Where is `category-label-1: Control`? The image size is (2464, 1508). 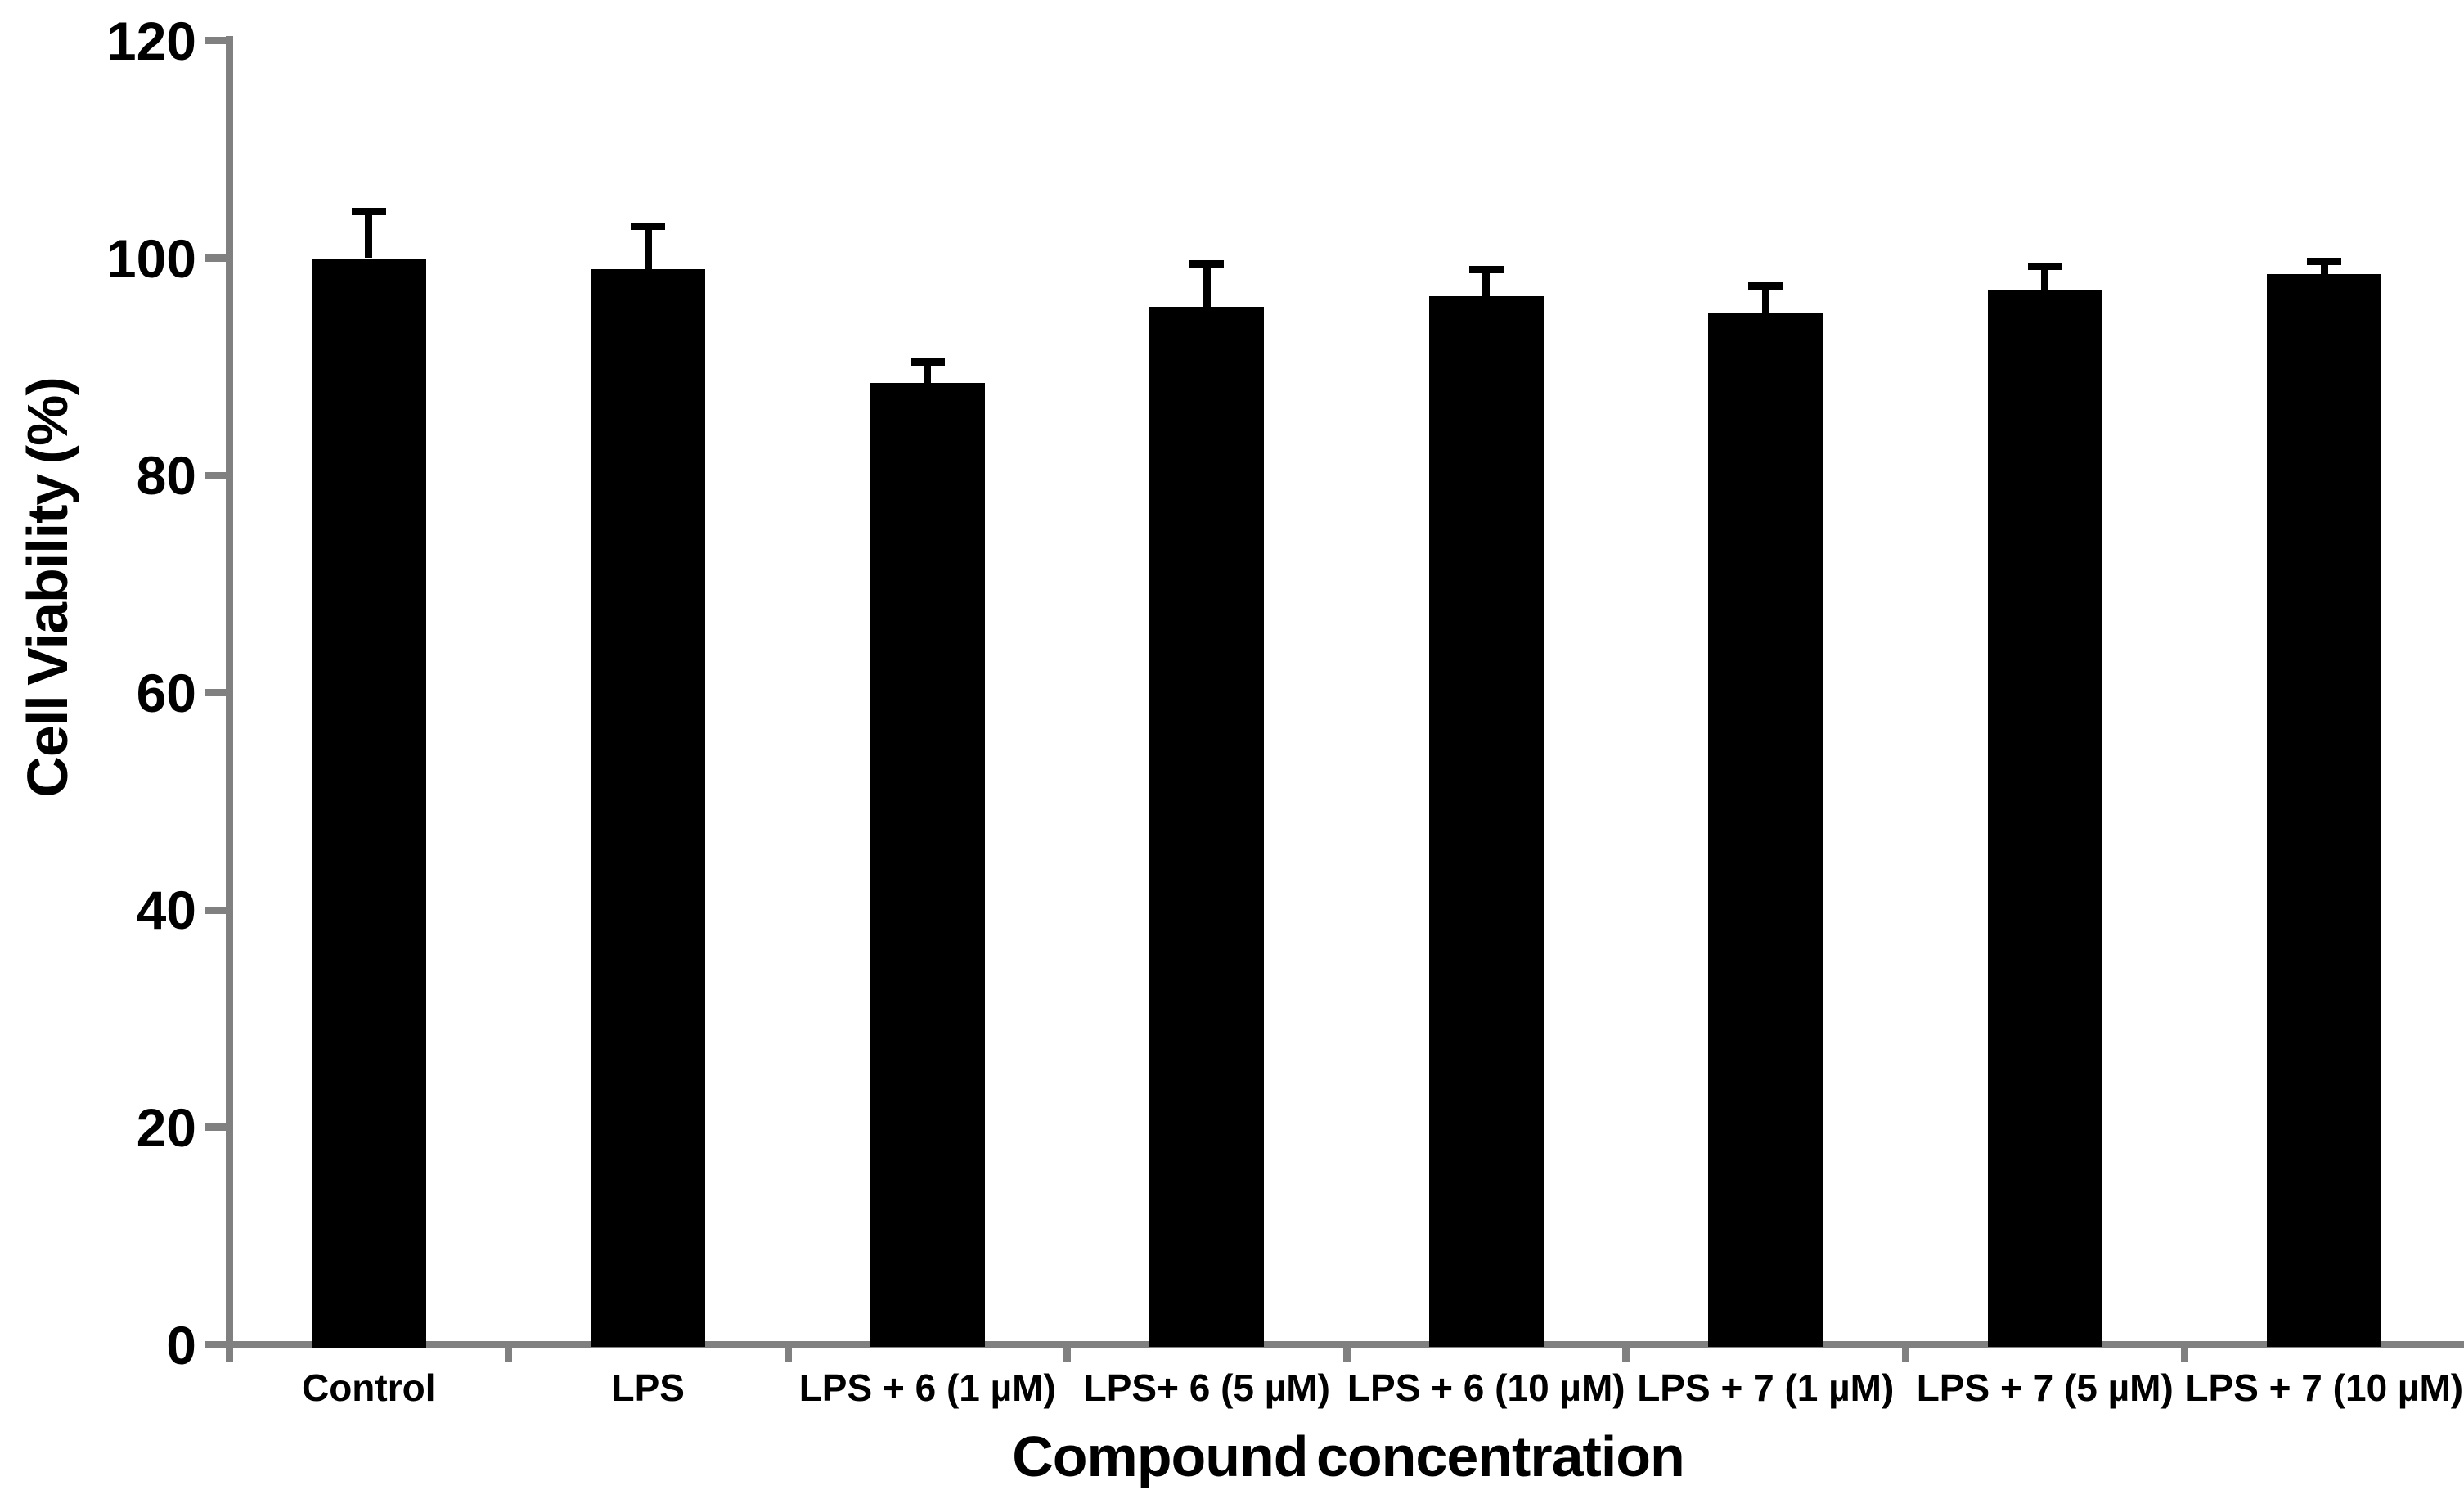 category-label-1: Control is located at coordinates (368, 1388).